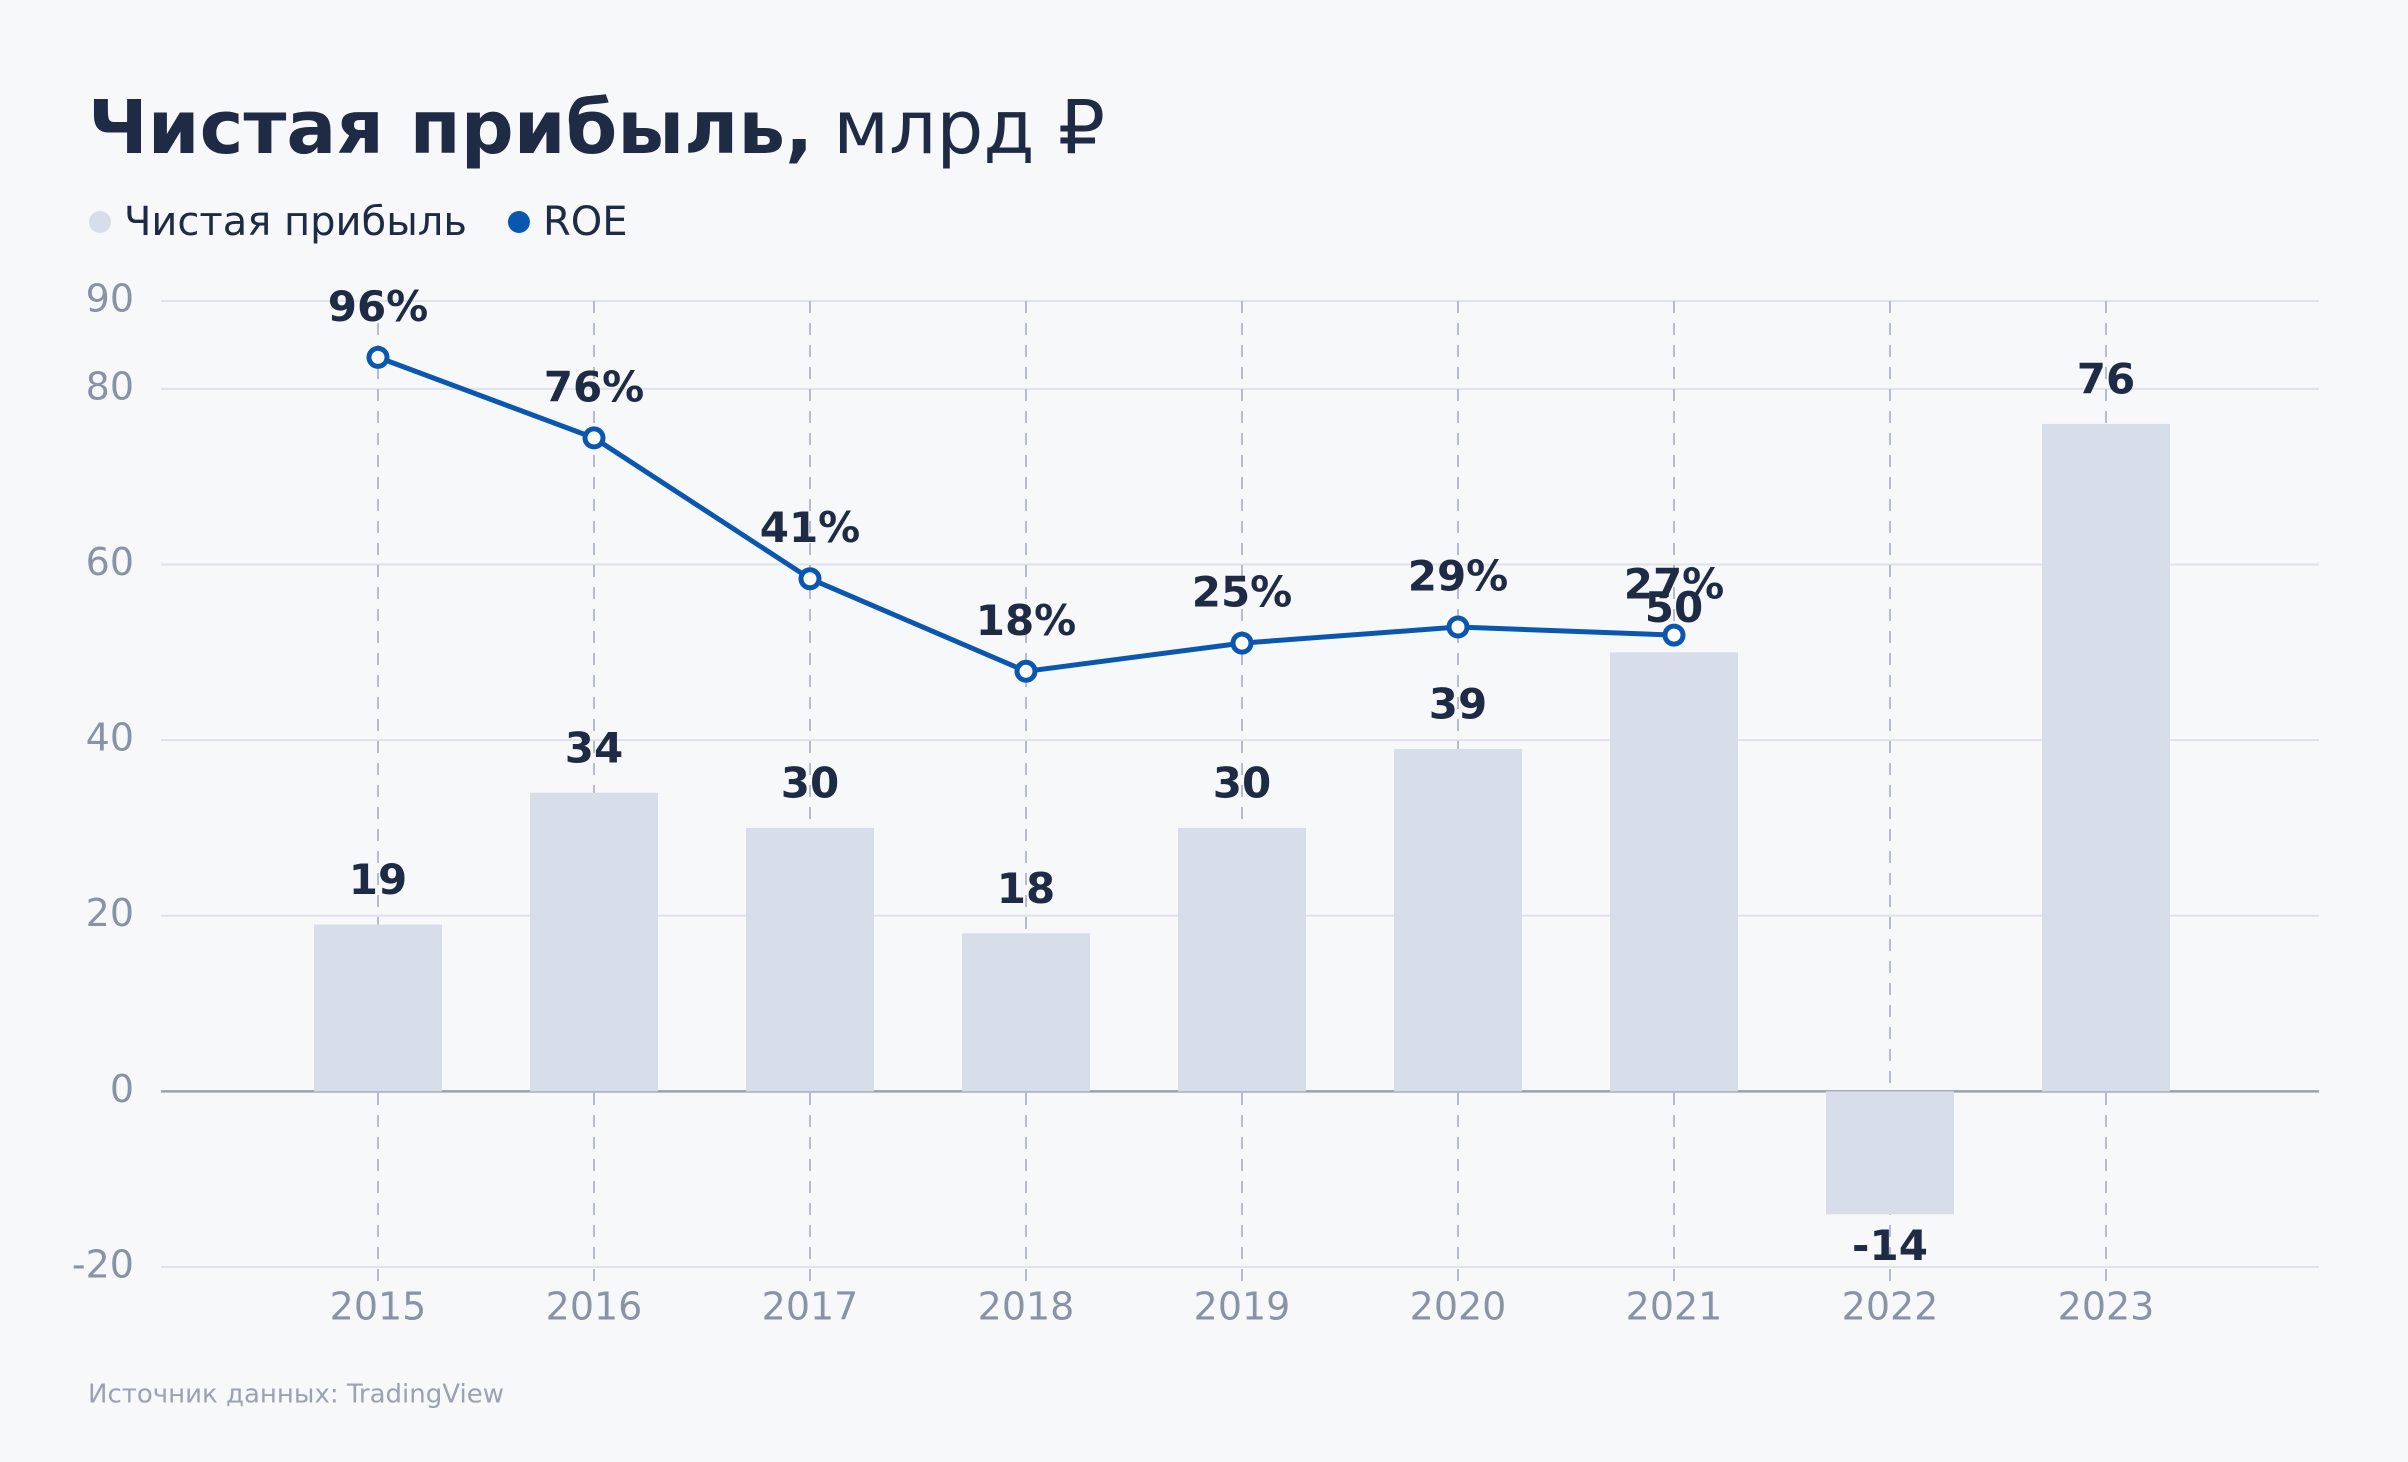 The image size is (2408, 1462). Describe the element at coordinates (295, 222) in the screenshot. I see `legend-label: Чистая прибыль` at that location.